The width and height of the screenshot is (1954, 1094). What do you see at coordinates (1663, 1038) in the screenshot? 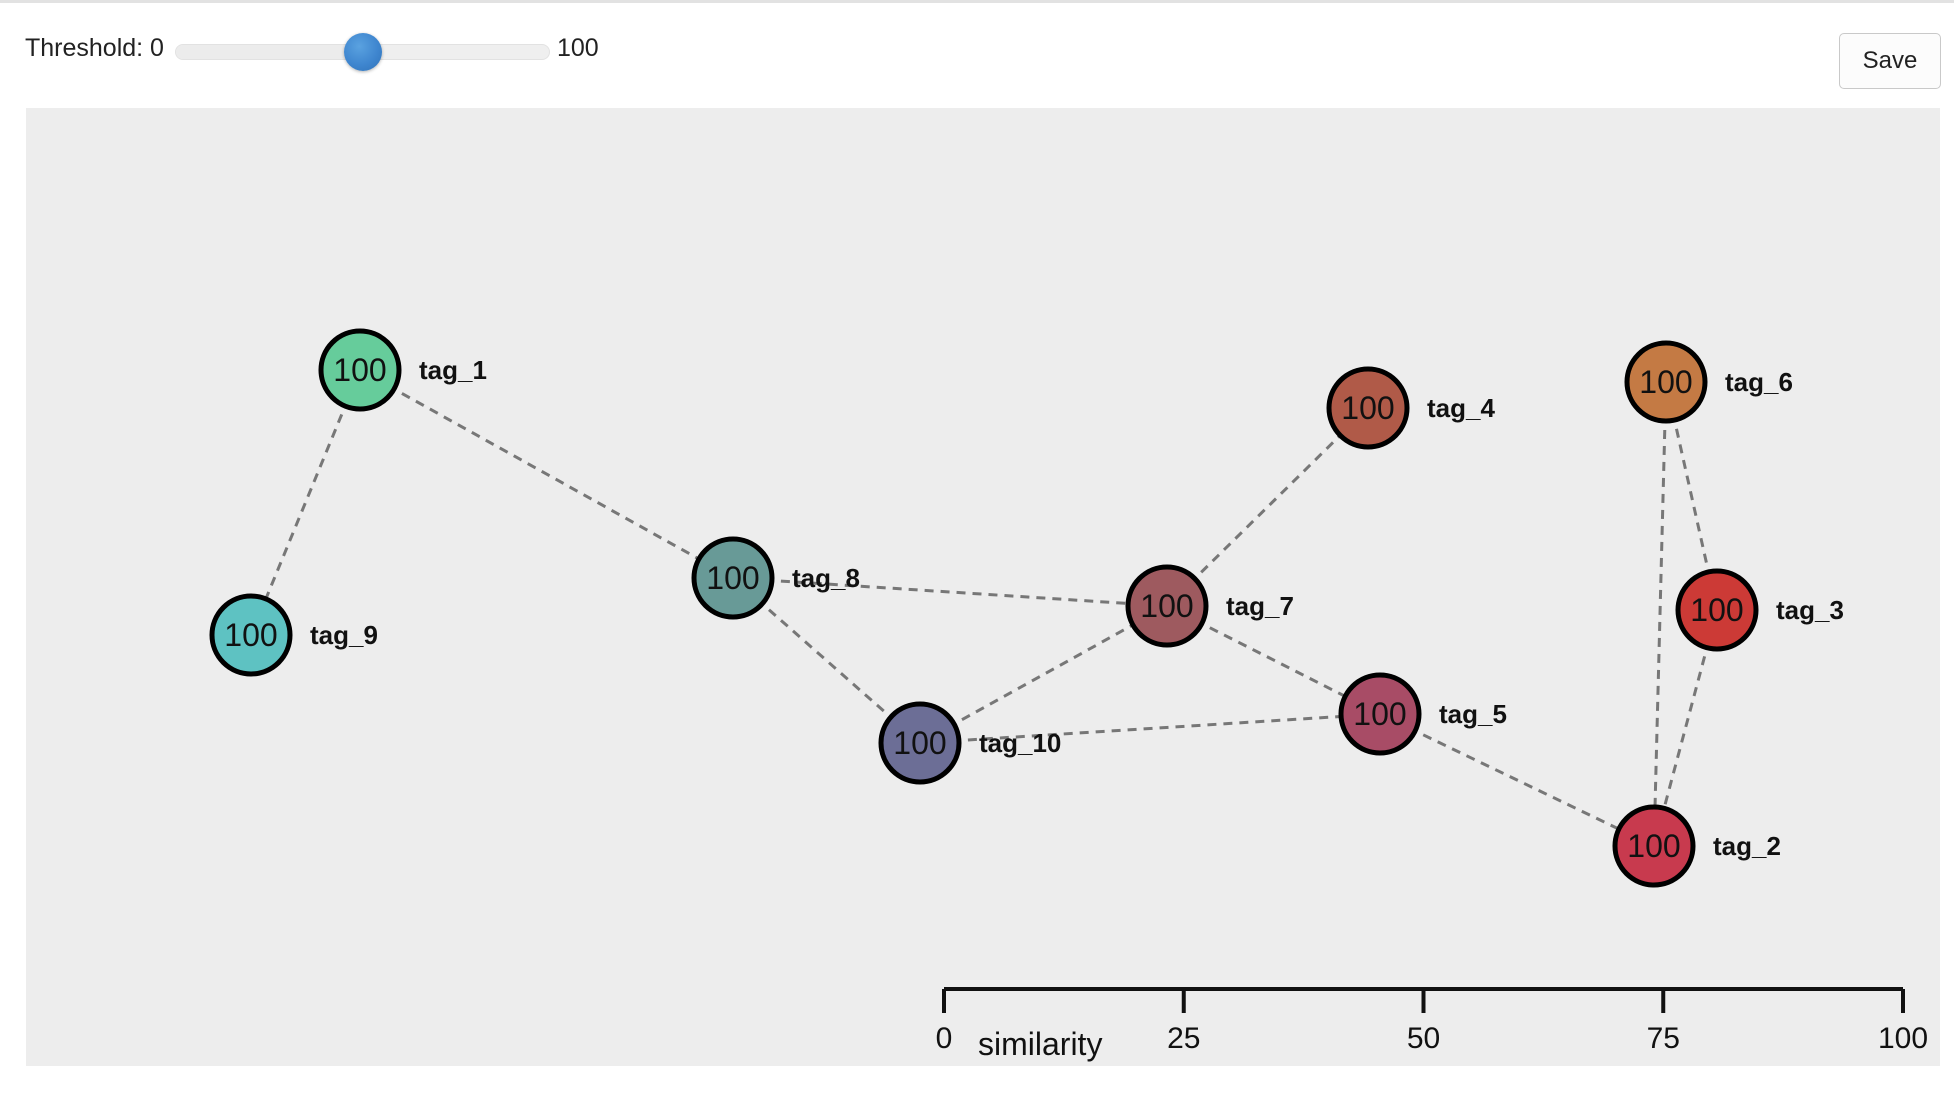
I see `legend-tick-label: 75` at bounding box center [1663, 1038].